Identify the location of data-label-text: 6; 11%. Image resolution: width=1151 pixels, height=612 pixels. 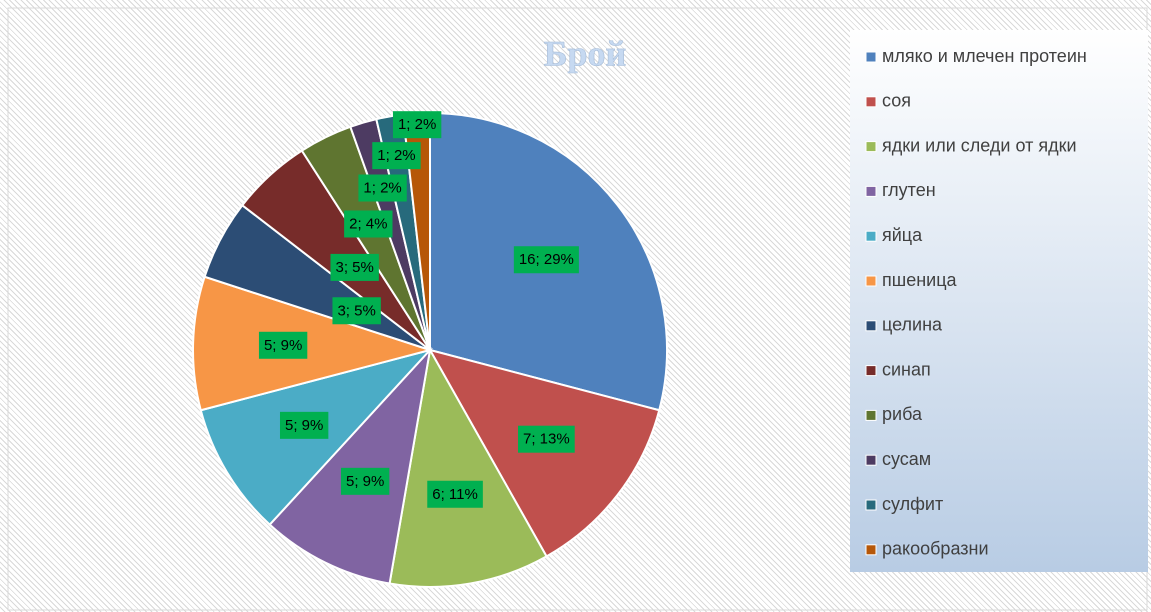
(455, 494).